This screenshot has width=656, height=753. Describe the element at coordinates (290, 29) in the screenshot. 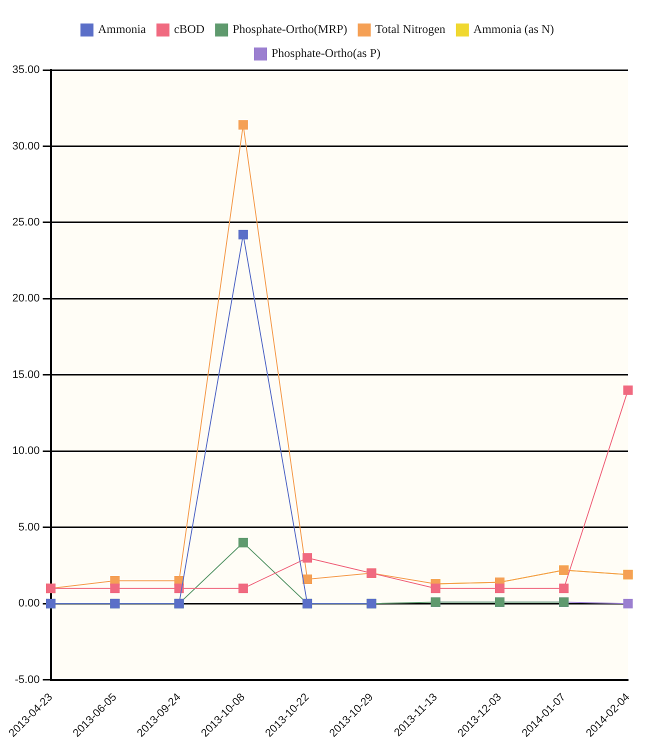

I see `legend-label: Phosphate-Ortho(MRP)` at that location.